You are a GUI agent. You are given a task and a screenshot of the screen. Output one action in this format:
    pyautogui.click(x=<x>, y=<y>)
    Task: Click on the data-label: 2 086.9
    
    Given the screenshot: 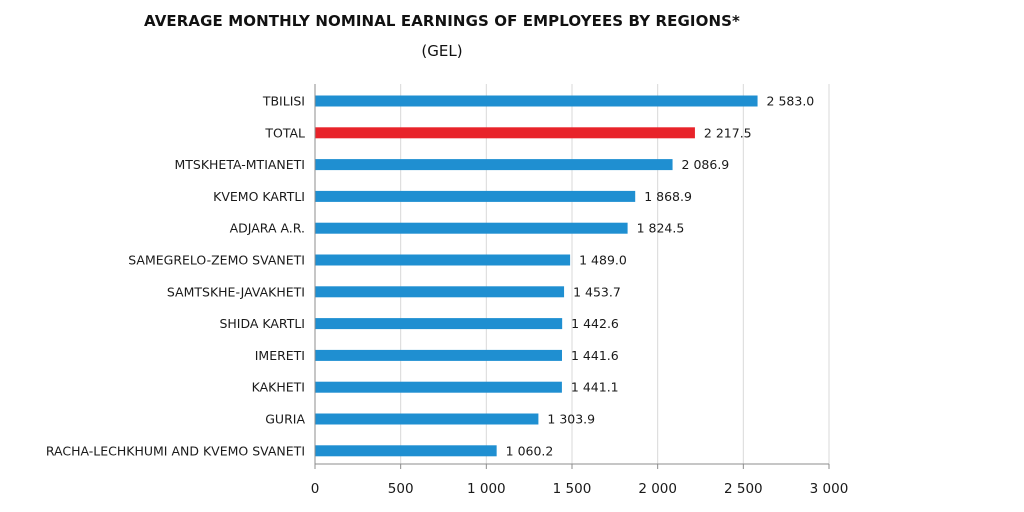 What is the action you would take?
    pyautogui.click(x=706, y=164)
    